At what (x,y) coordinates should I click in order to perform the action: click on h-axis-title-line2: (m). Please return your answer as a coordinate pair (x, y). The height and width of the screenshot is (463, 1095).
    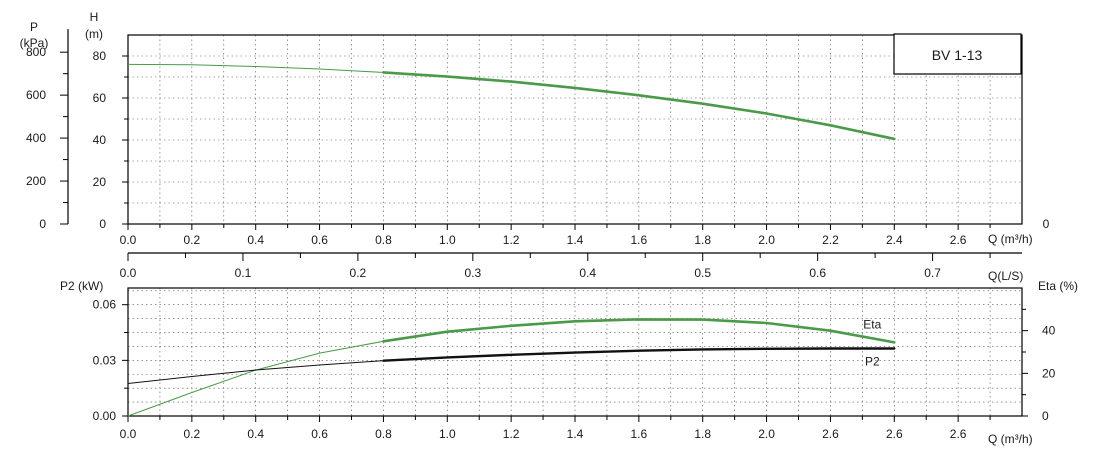
    Looking at the image, I should click on (94, 34).